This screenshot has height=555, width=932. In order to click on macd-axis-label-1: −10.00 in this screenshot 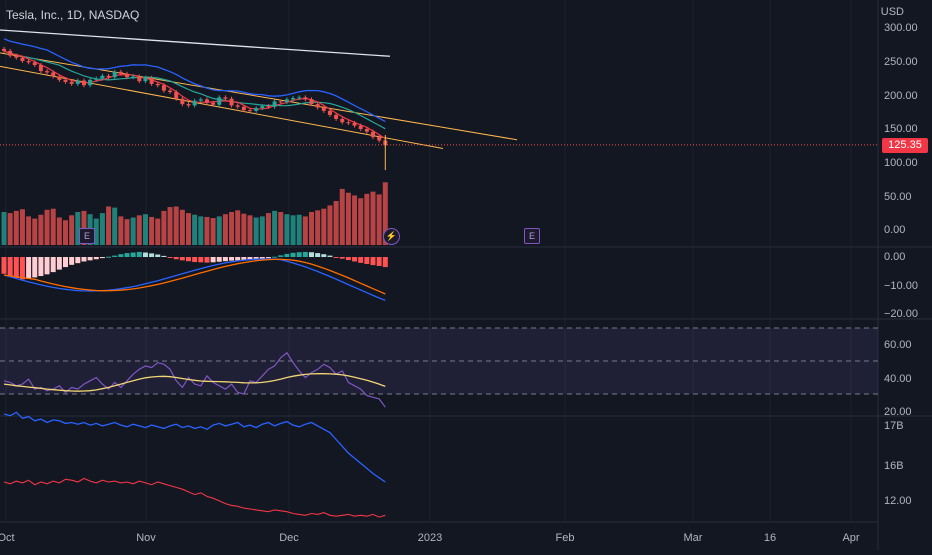, I will do `click(901, 286)`.